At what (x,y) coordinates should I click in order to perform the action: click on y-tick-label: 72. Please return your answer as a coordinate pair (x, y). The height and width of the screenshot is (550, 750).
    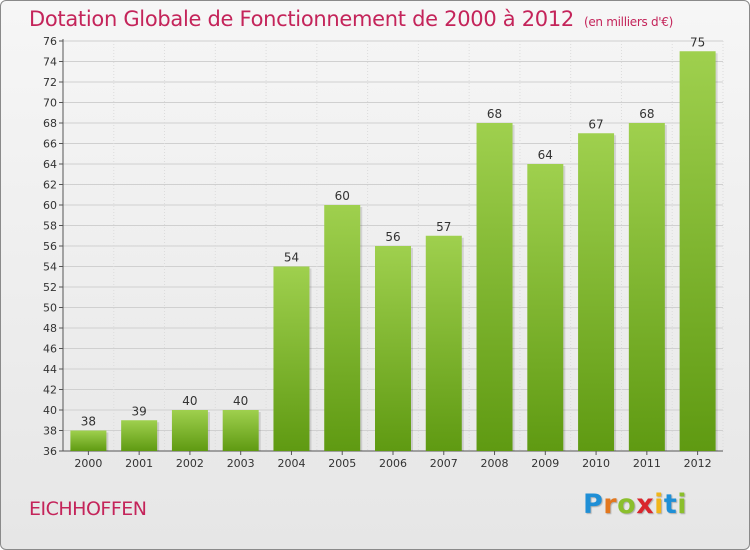
    Looking at the image, I should click on (50, 82).